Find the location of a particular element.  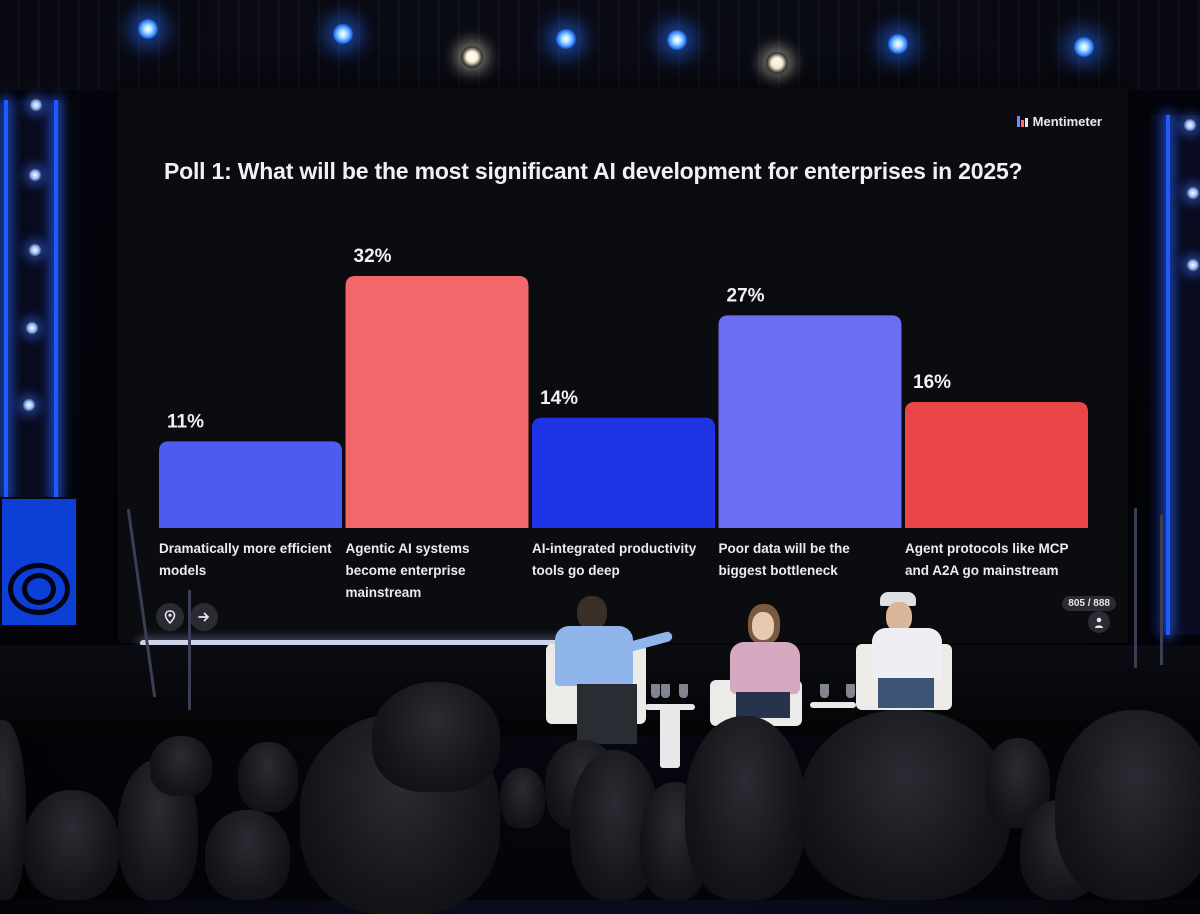

map-pin-icon is located at coordinates (170, 617).